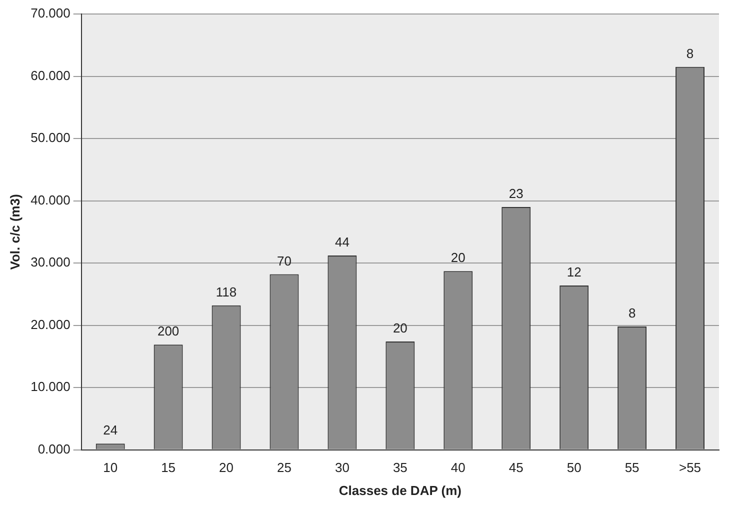  I want to click on x-tick-label: >55, so click(690, 468).